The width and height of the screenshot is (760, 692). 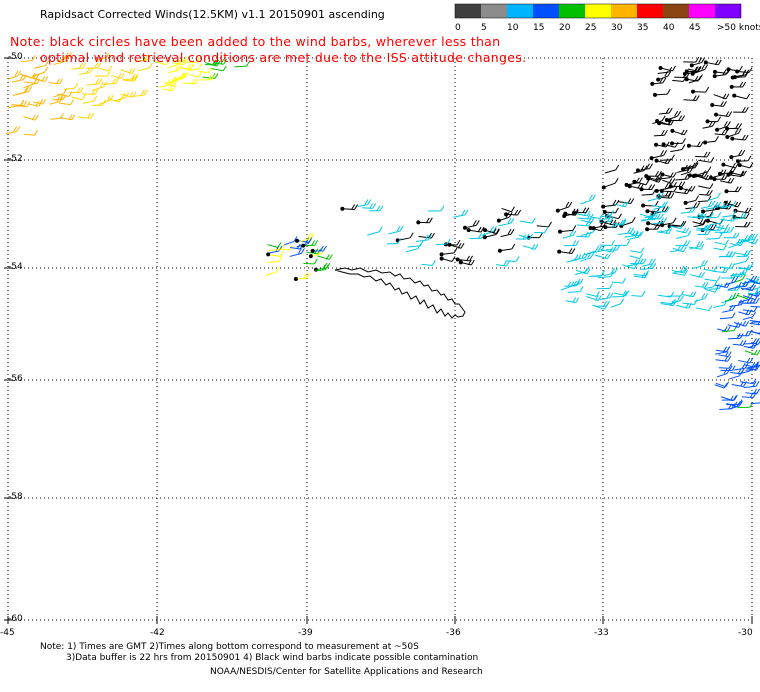 What do you see at coordinates (642, 28) in the screenshot?
I see `legend-label: 35` at bounding box center [642, 28].